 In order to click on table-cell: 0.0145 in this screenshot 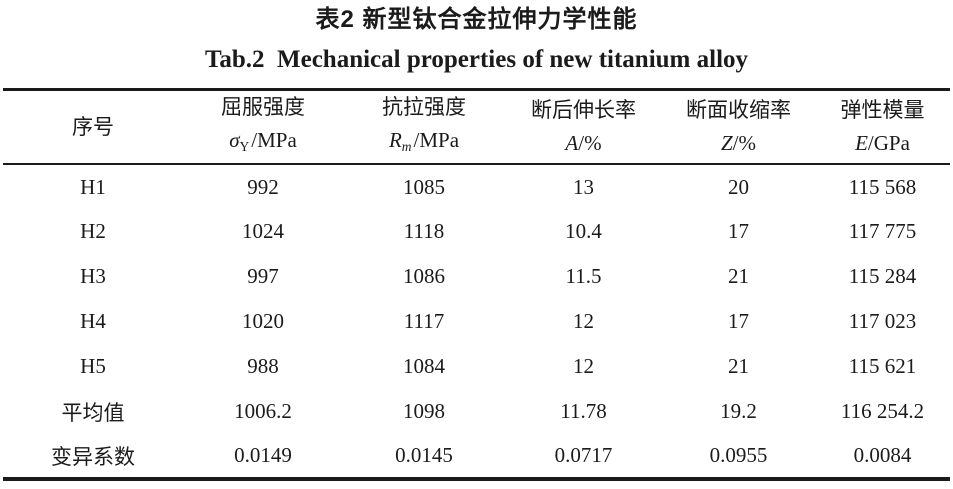, I will do `click(424, 455)`.